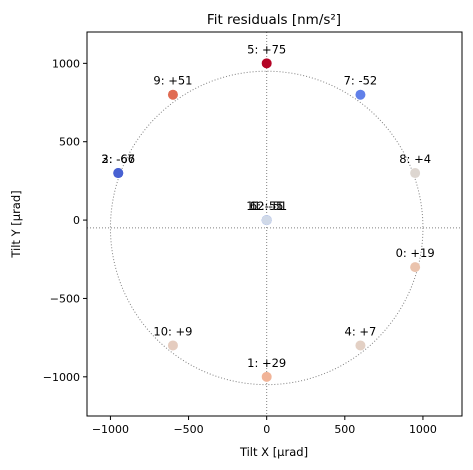  What do you see at coordinates (69, 142) in the screenshot?
I see `y-tick-label-3: 500` at bounding box center [69, 142].